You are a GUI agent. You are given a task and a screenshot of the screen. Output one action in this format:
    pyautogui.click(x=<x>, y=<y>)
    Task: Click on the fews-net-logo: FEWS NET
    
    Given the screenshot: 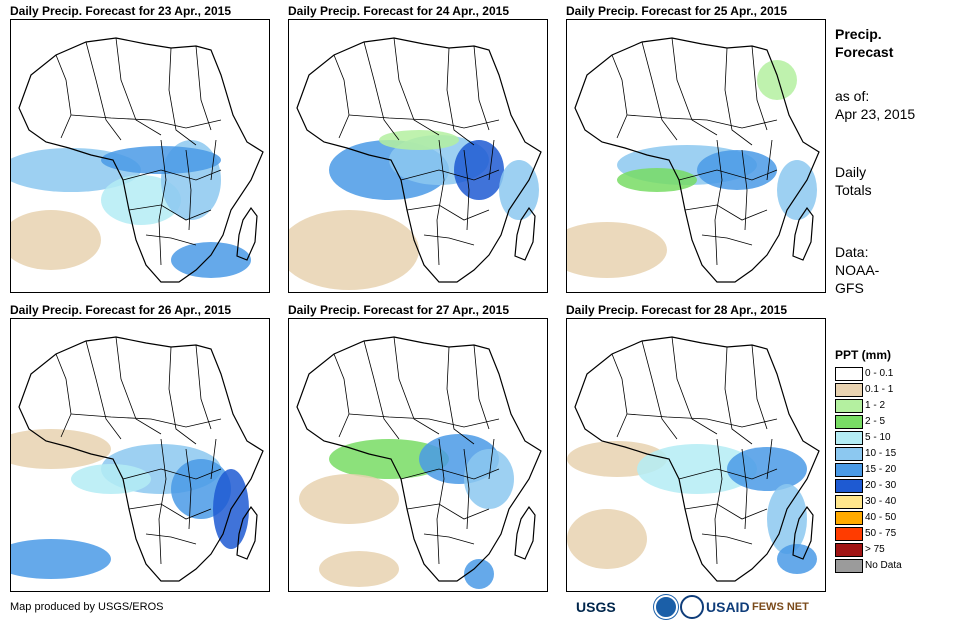 What is the action you would take?
    pyautogui.click(x=780, y=607)
    